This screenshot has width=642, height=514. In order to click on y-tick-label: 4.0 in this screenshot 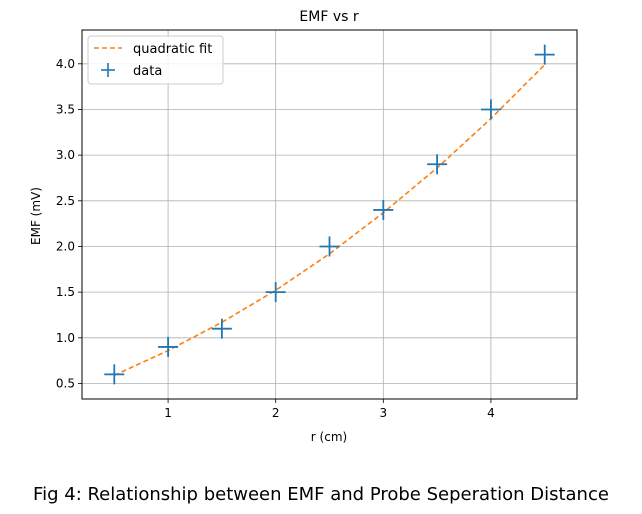, I will do `click(65, 64)`.